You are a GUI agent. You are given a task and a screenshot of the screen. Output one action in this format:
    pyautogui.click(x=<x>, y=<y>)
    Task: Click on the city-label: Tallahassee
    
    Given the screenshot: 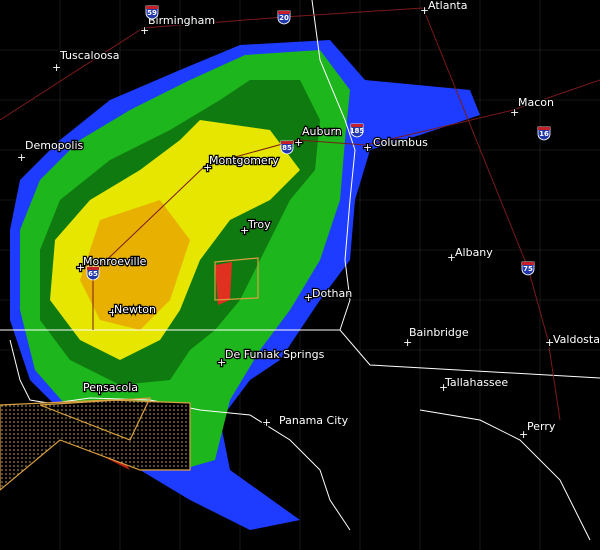 What is the action you would take?
    pyautogui.click(x=476, y=382)
    